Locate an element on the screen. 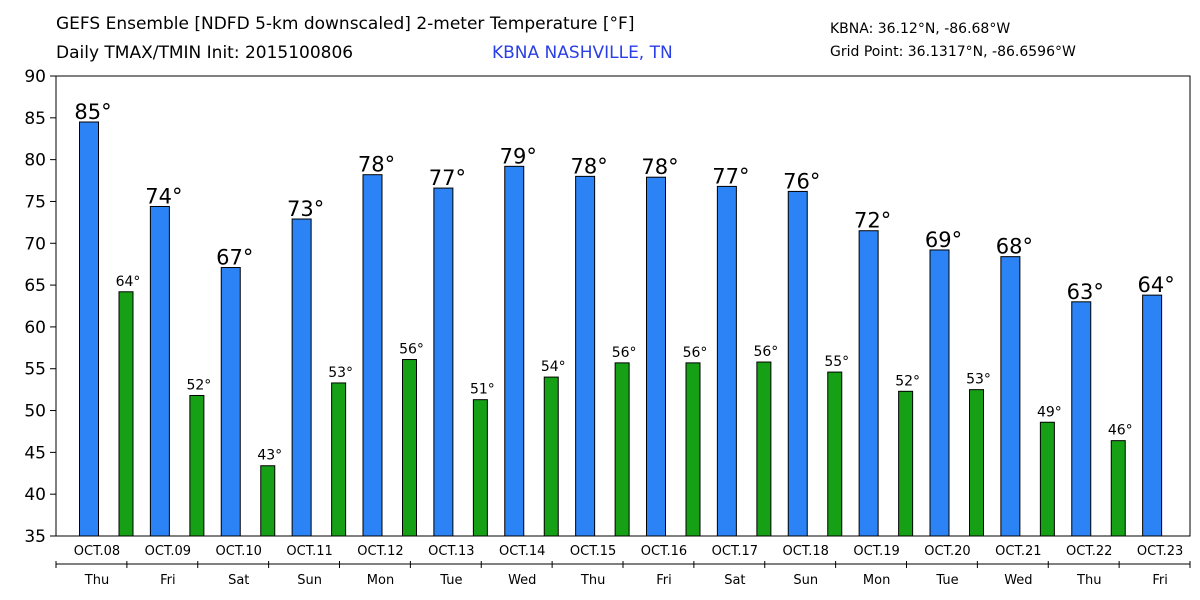  x-date-label: OCT.22 is located at coordinates (1089, 551).